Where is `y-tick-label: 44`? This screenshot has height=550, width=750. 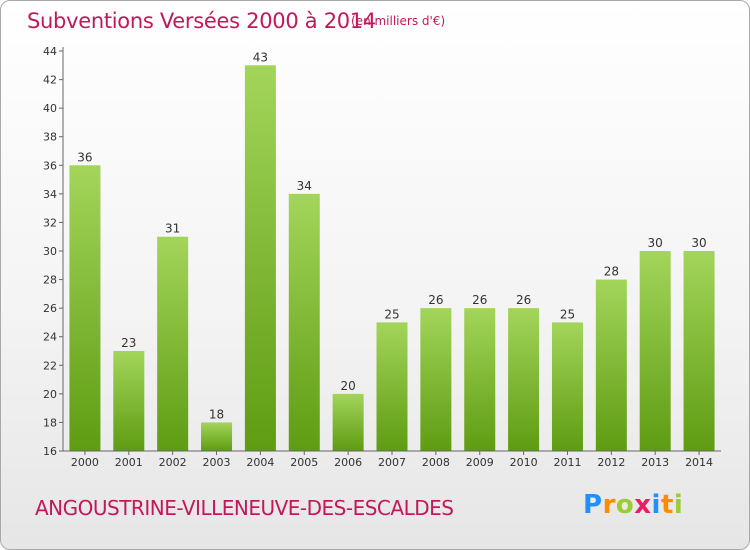
y-tick-label: 44 is located at coordinates (50, 51).